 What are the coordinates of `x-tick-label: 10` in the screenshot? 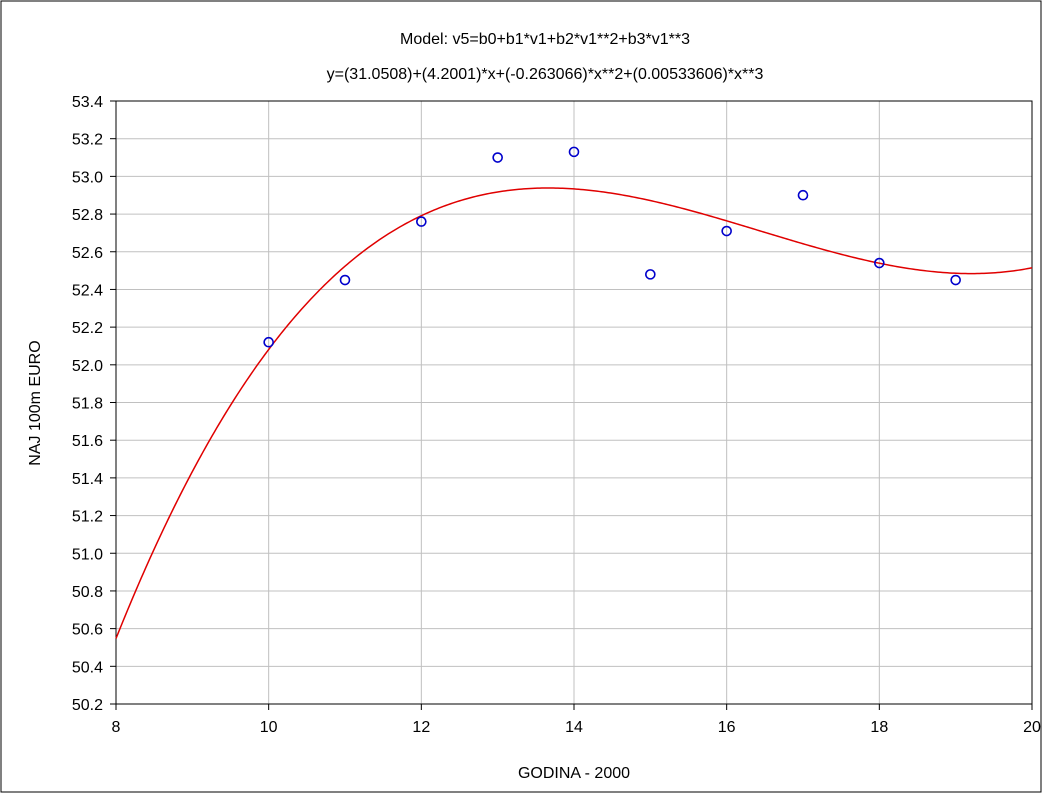 It's located at (269, 727).